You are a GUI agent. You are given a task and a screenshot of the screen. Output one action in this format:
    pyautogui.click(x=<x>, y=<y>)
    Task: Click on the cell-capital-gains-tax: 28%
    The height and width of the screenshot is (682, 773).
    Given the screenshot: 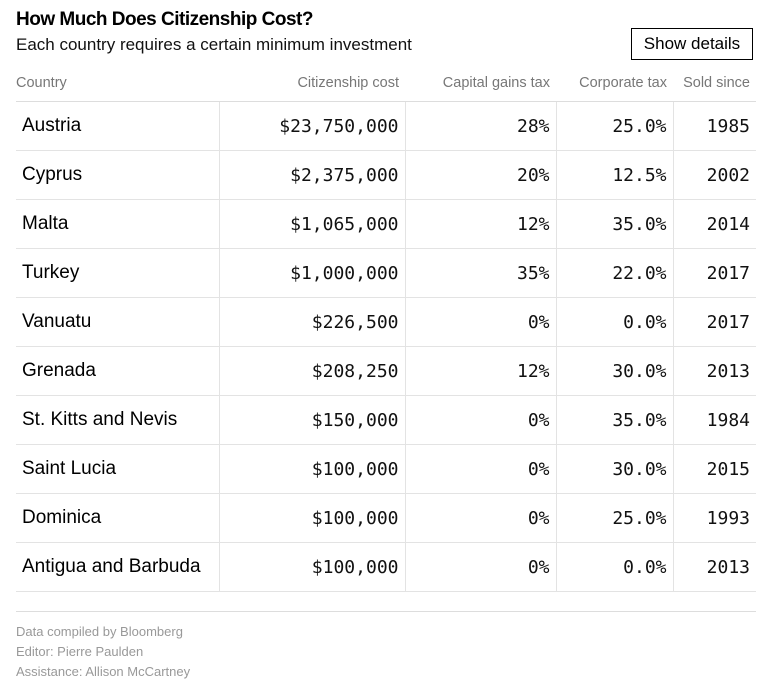 What is the action you would take?
    pyautogui.click(x=480, y=126)
    